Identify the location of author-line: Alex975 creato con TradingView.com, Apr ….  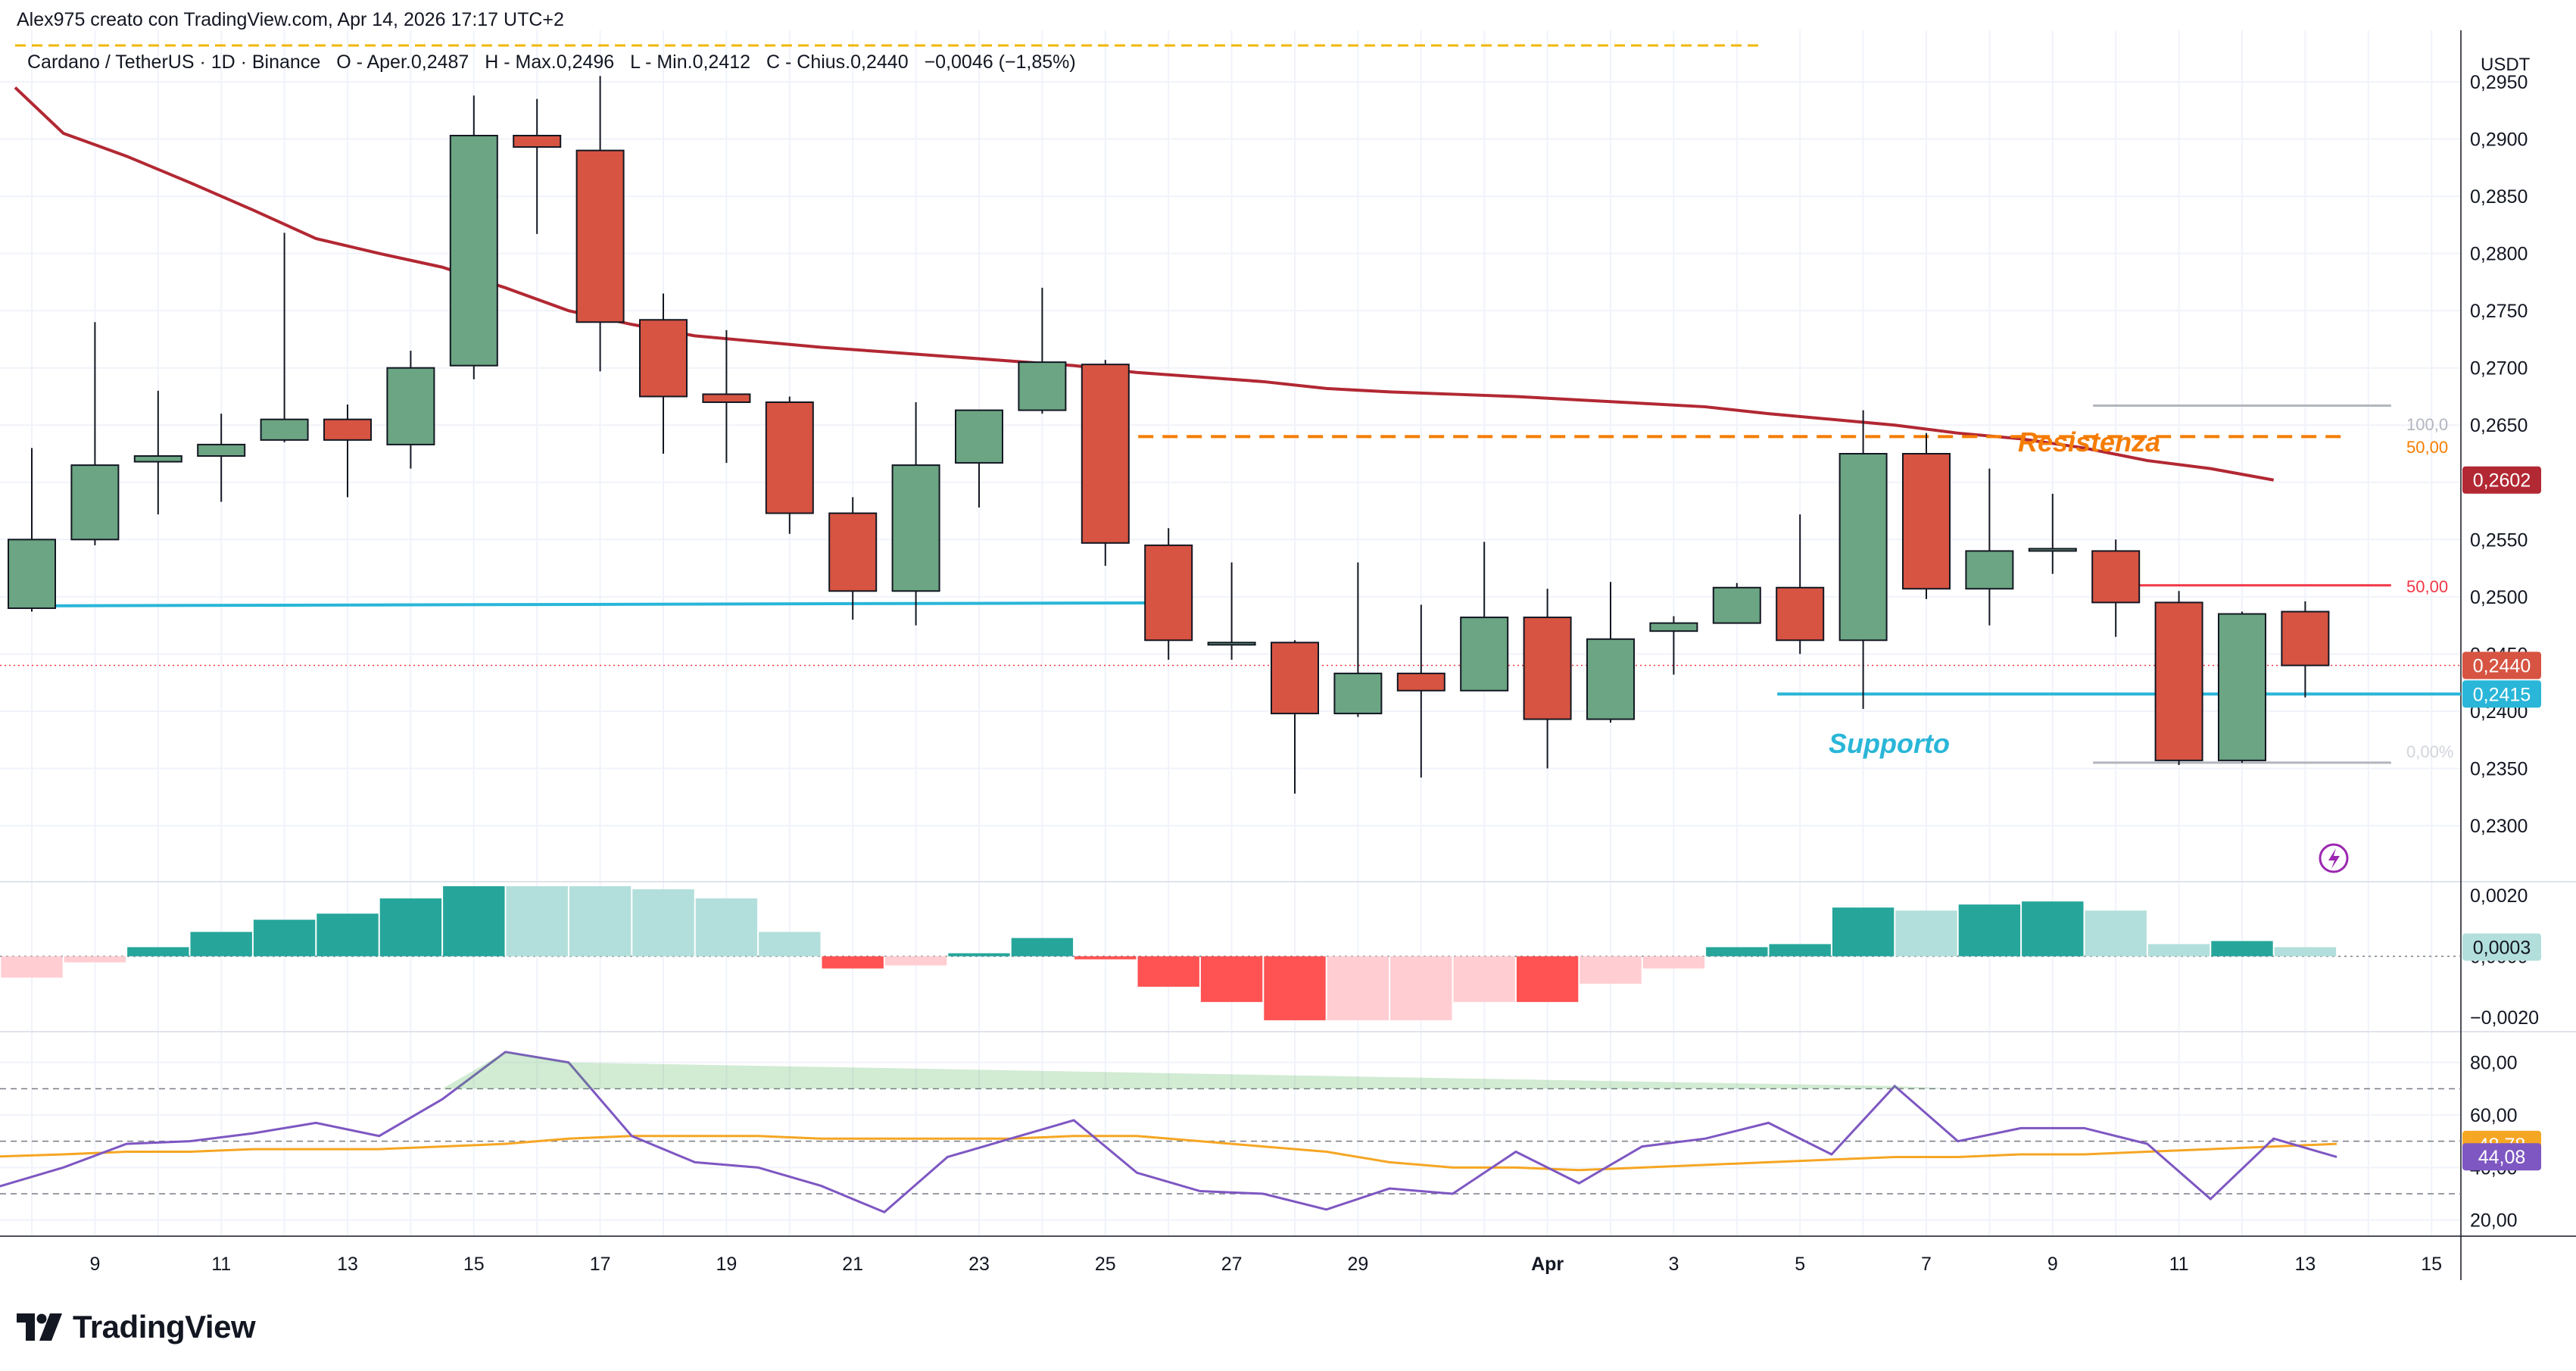
(290, 19).